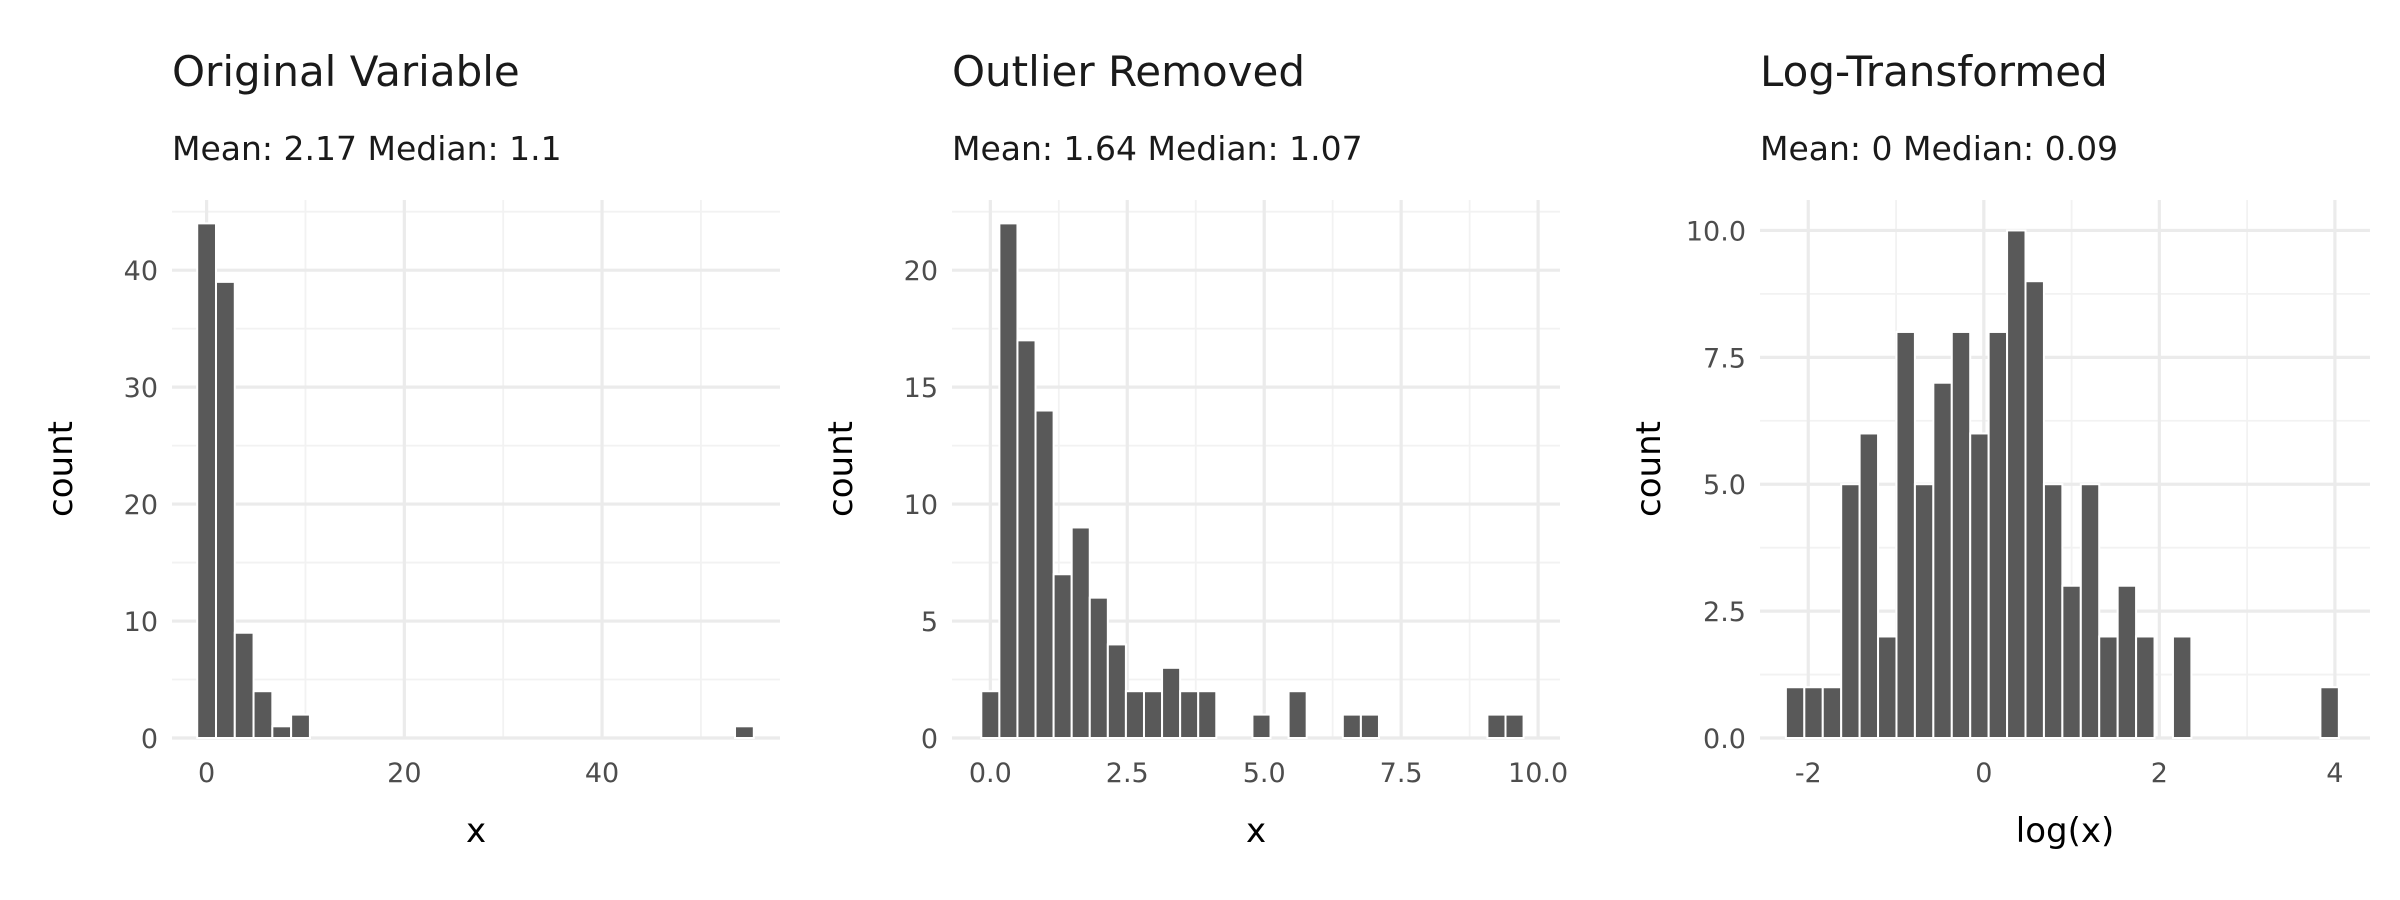 This screenshot has width=2400, height=900. Describe the element at coordinates (602, 773) in the screenshot. I see `x-tick-label: 40` at that location.